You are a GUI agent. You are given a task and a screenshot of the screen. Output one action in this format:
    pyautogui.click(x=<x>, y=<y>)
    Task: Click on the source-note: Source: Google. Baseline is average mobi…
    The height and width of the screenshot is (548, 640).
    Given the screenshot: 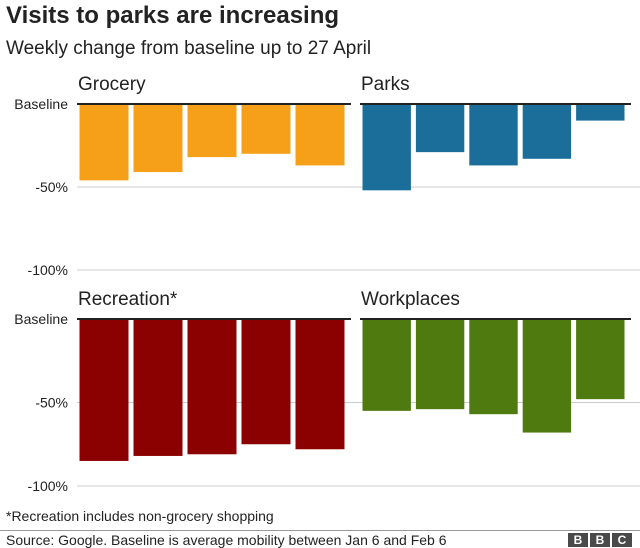 What is the action you would take?
    pyautogui.click(x=226, y=540)
    